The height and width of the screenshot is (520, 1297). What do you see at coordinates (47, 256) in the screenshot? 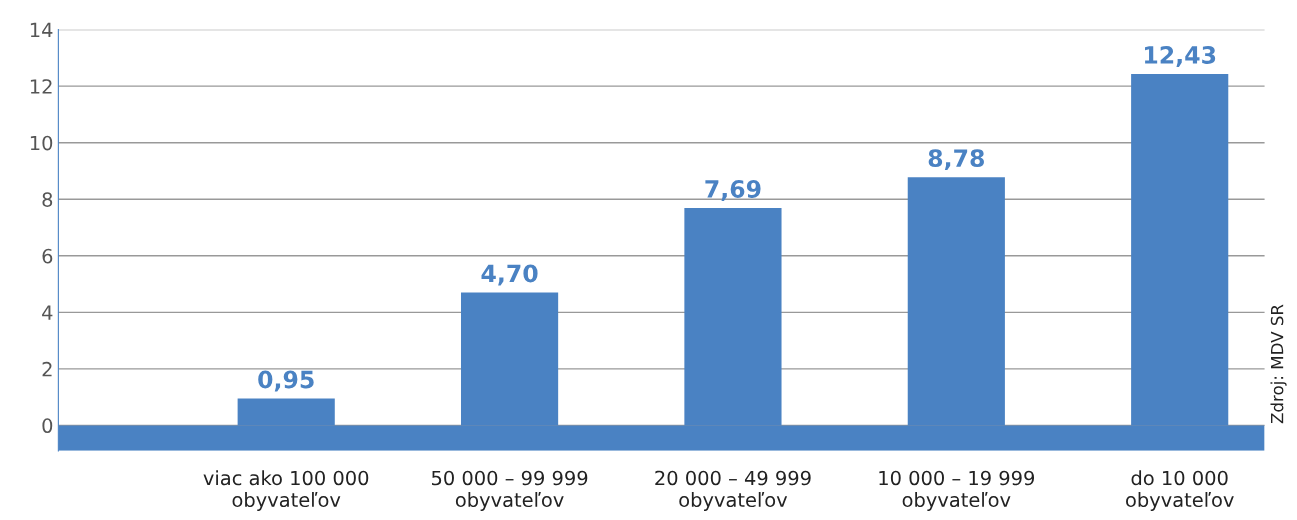
I see `y-tick-label: 6` at bounding box center [47, 256].